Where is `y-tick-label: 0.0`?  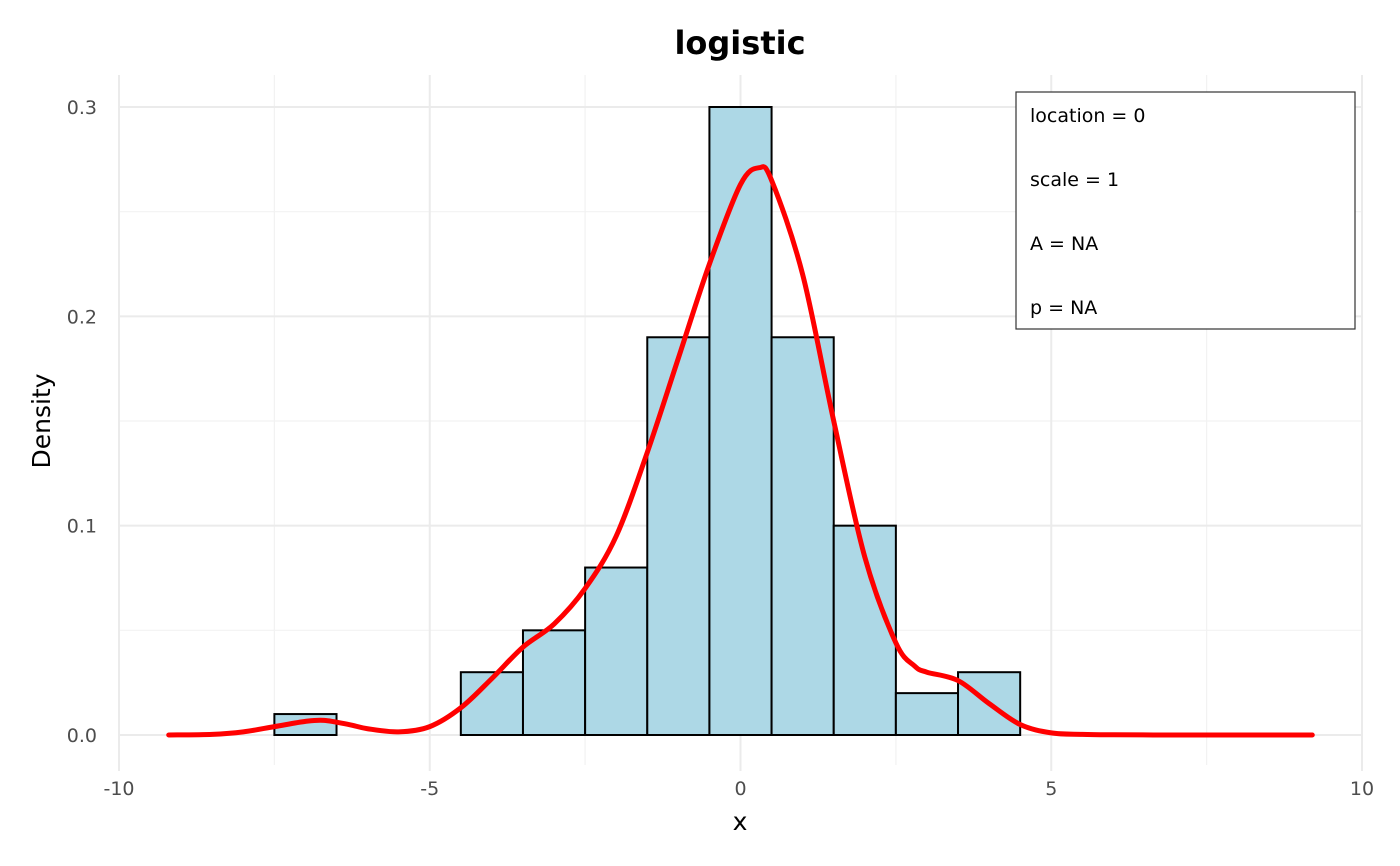 y-tick-label: 0.0 is located at coordinates (82, 736).